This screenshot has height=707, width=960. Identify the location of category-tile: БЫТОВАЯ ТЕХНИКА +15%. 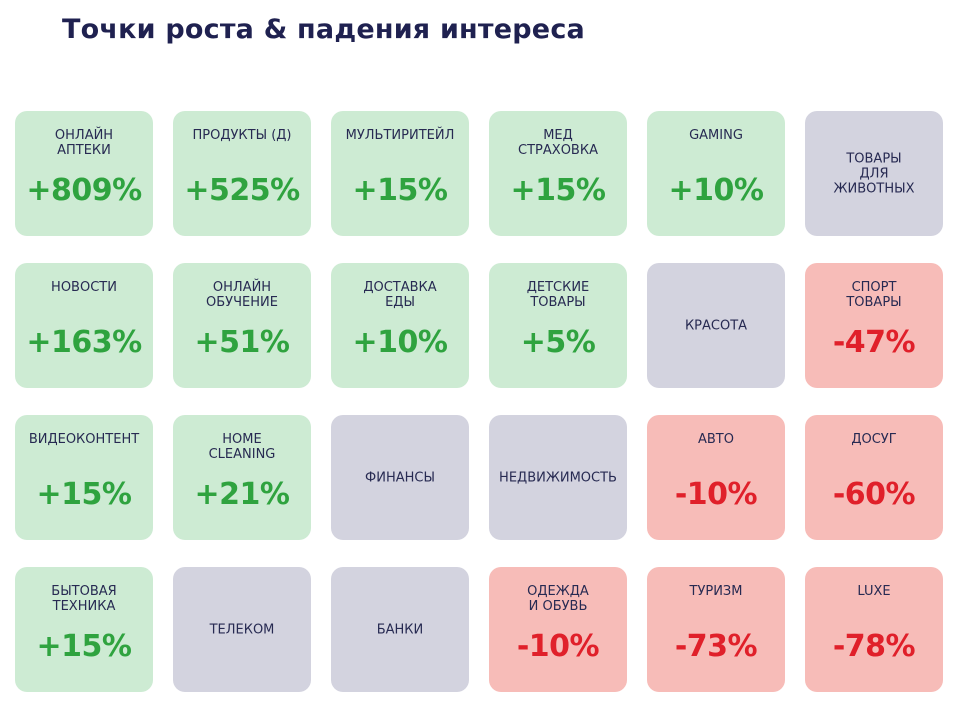
(84, 629).